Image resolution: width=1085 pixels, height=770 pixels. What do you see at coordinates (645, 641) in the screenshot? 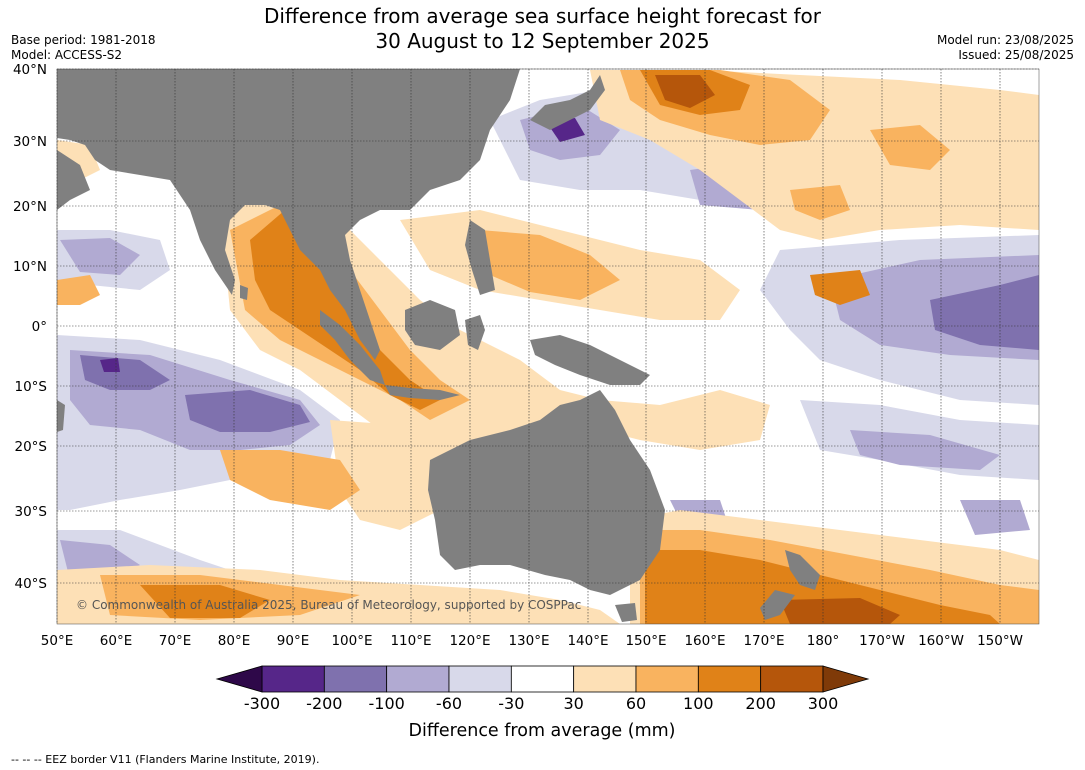
I see `longitude-label: 150°E` at bounding box center [645, 641].